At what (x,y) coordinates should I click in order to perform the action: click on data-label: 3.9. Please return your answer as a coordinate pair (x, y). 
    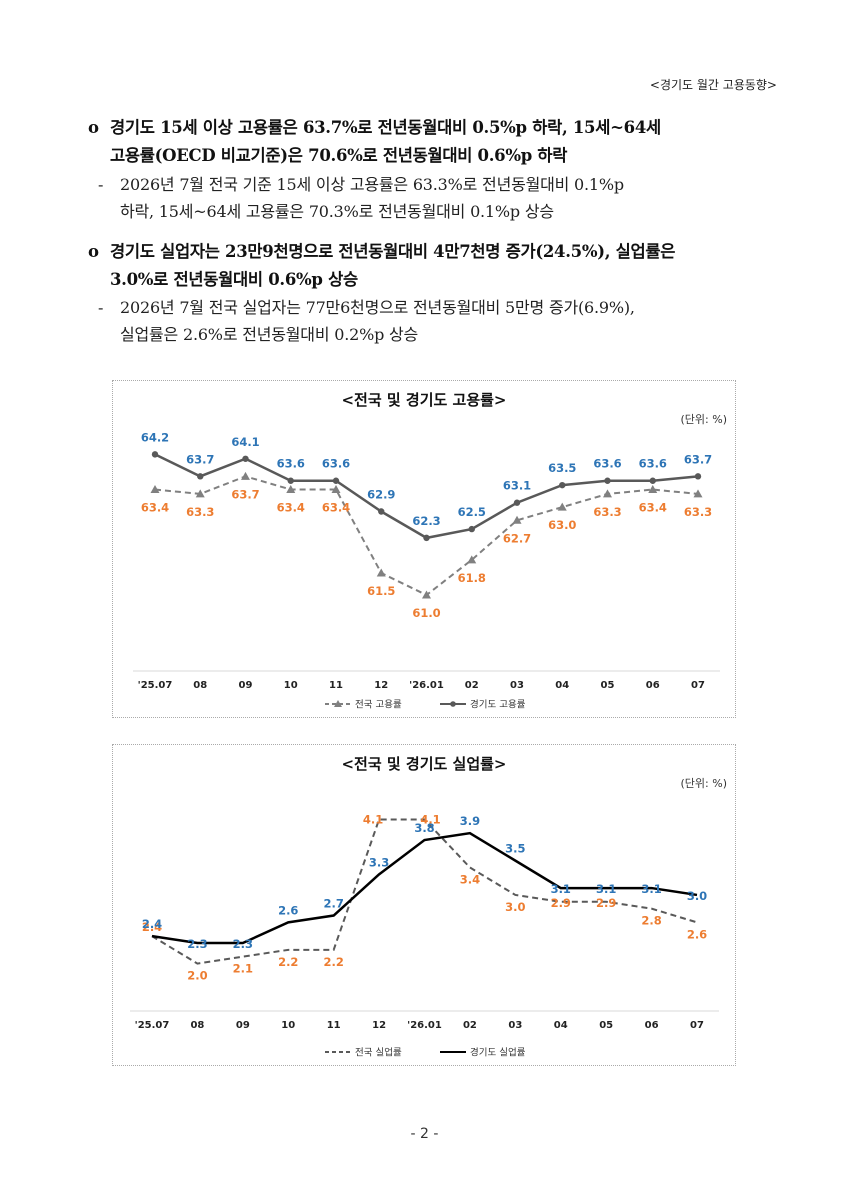
    Looking at the image, I should click on (470, 821).